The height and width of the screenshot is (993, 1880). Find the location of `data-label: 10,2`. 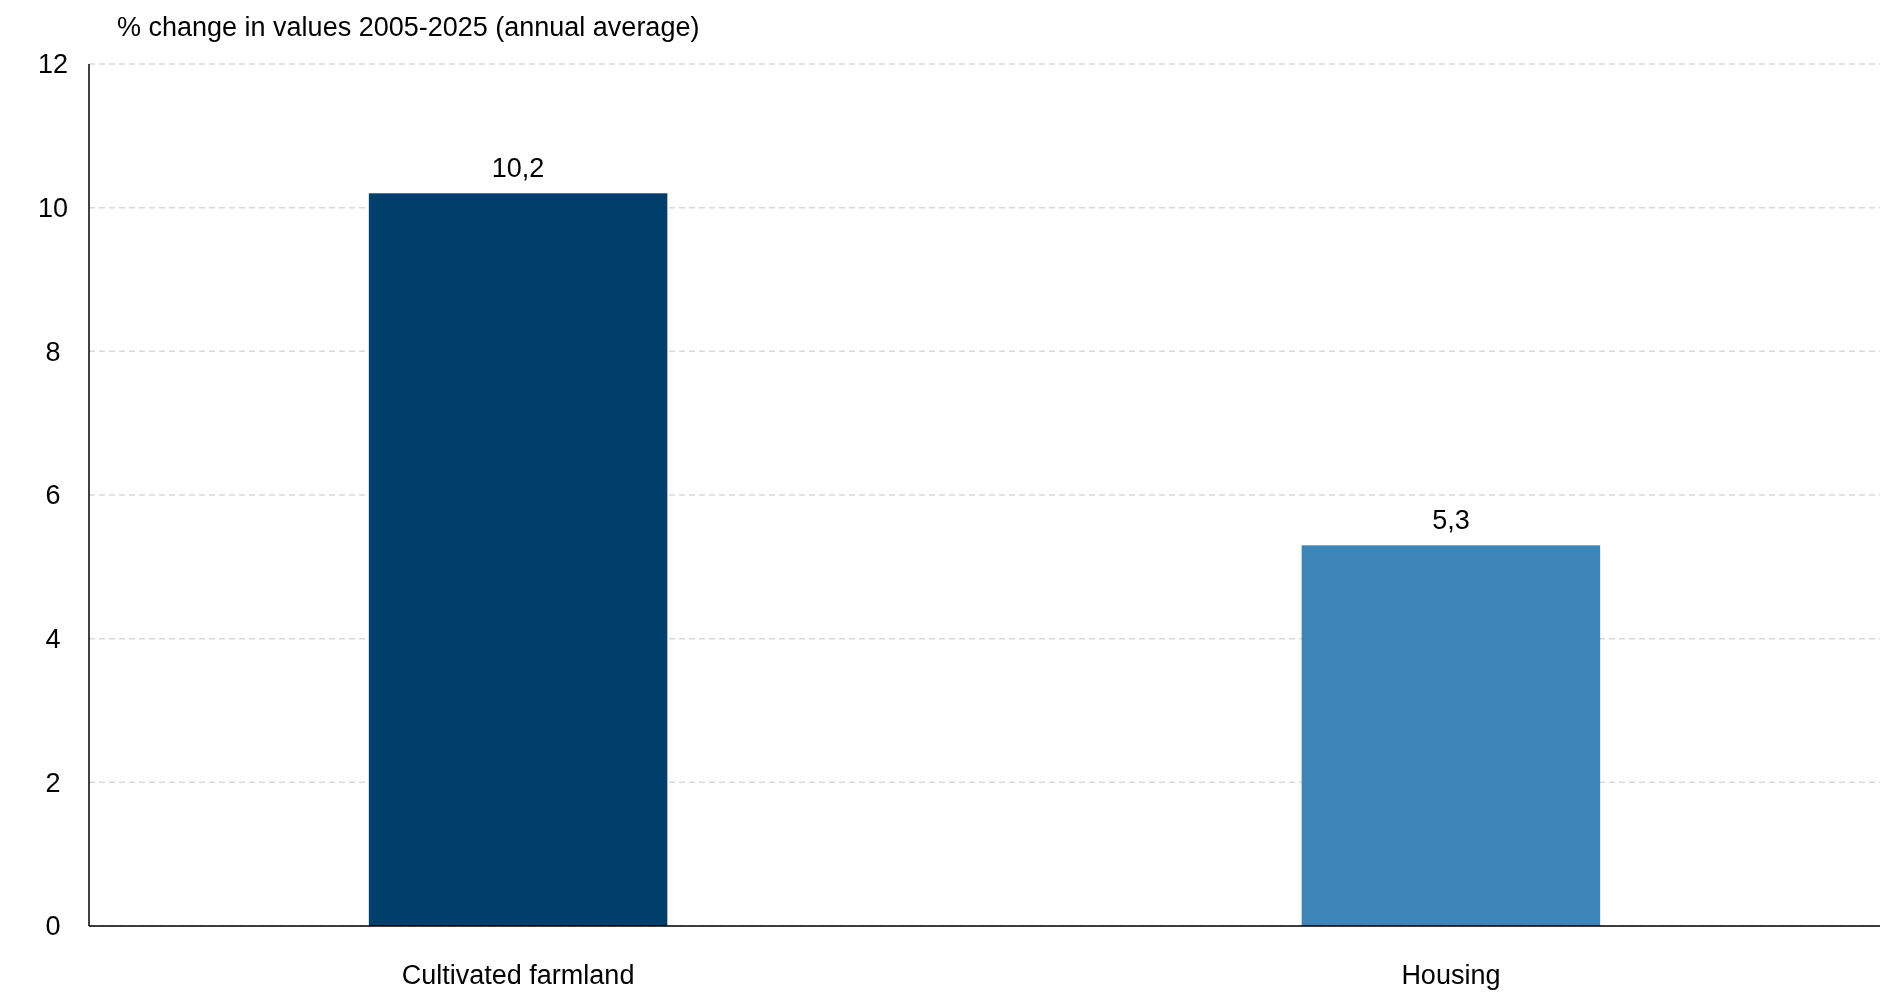

data-label: 10,2 is located at coordinates (518, 168).